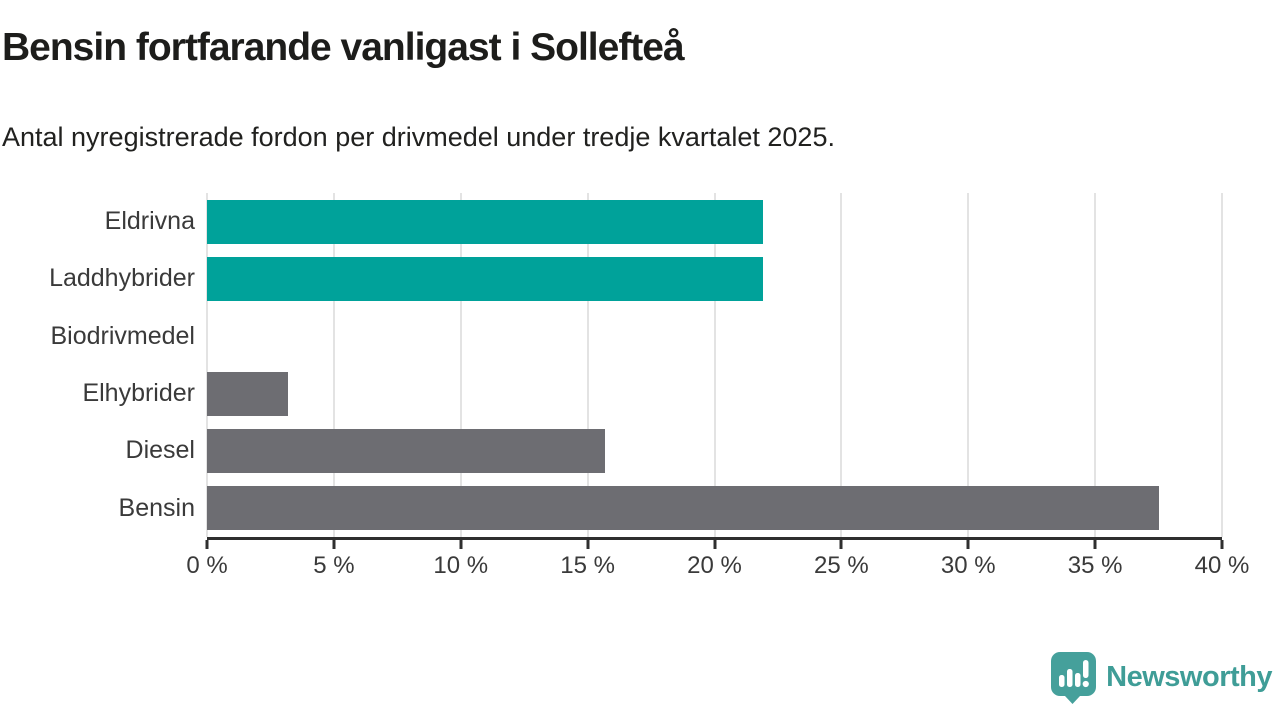 The width and height of the screenshot is (1280, 720). I want to click on x-tick-label: 40 %, so click(1222, 565).